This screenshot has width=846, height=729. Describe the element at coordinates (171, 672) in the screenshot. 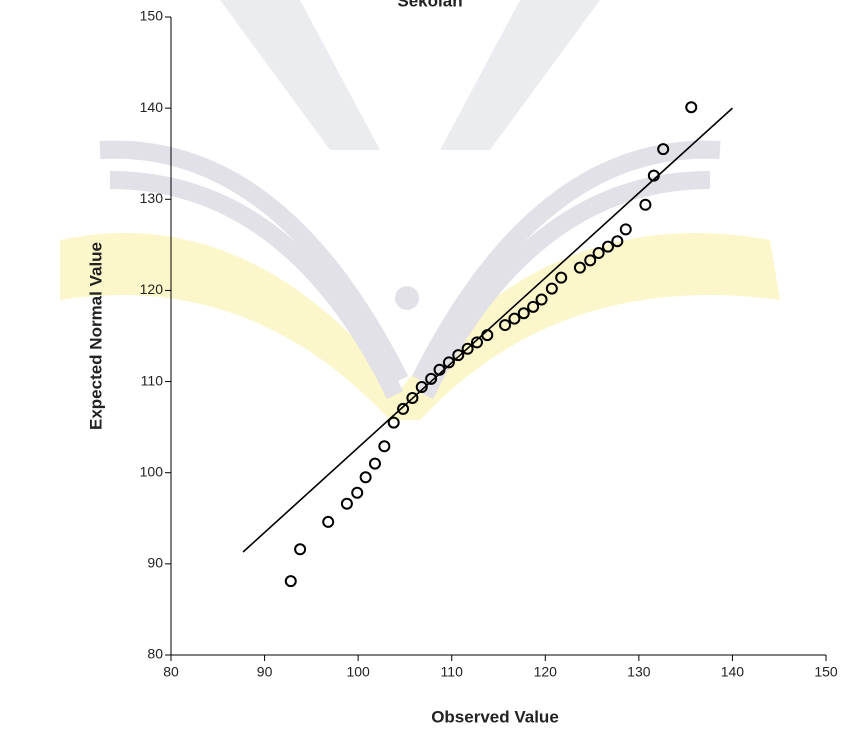

I see `x-tick-label: 80` at that location.